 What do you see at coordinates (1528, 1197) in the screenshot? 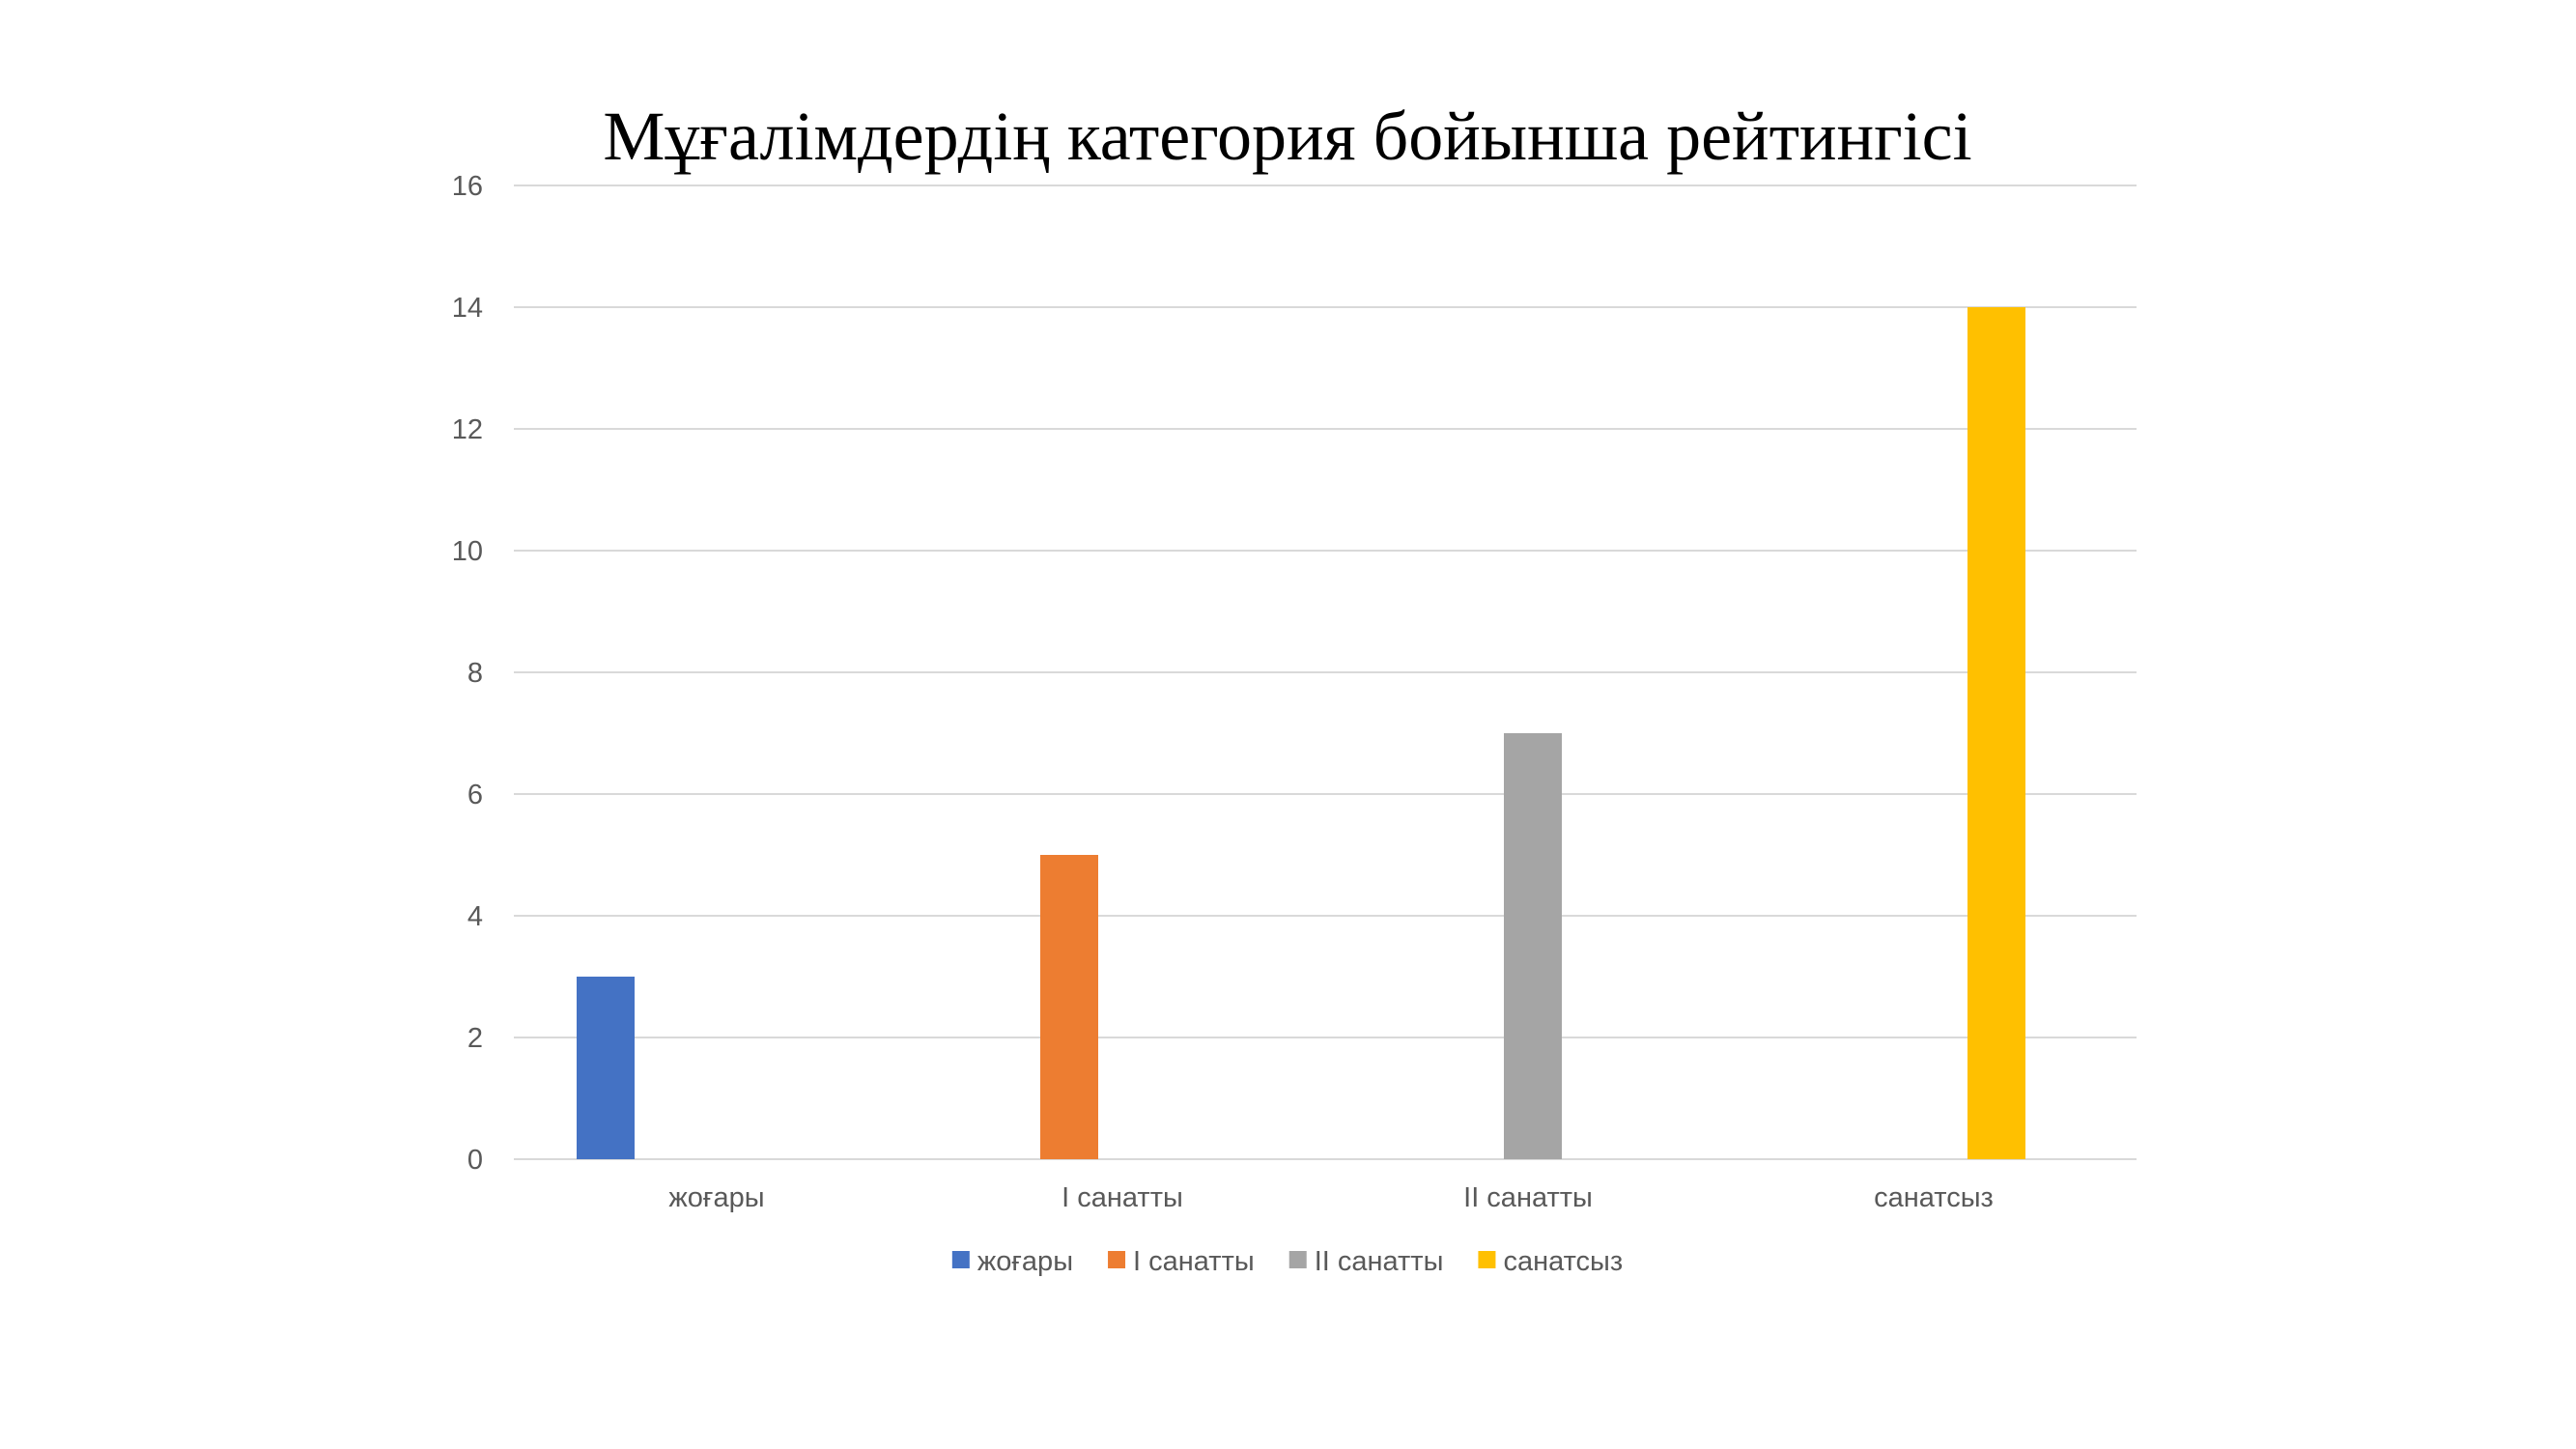
I see `x-category-label: ІІ санатты` at bounding box center [1528, 1197].